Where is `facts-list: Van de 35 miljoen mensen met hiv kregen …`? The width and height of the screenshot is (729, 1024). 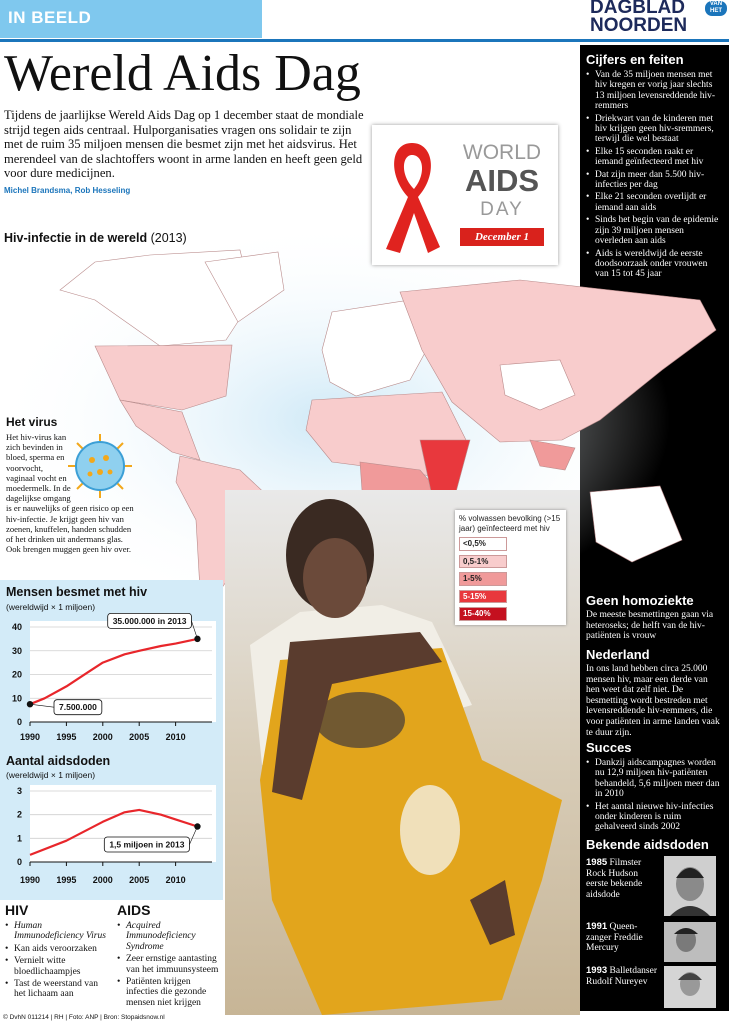 facts-list: Van de 35 miljoen mensen met hiv kregen … is located at coordinates (654, 175).